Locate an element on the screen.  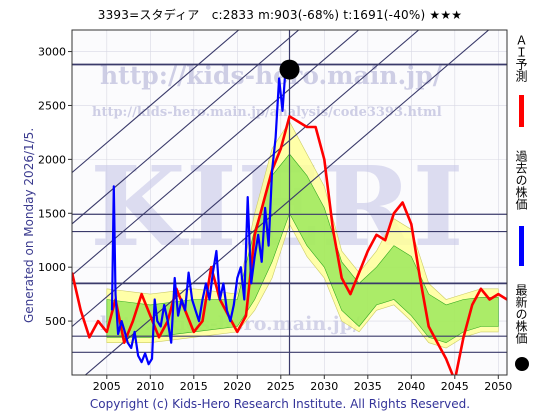
y-tick-label-3: 2000 is located at coordinates (52, 159).